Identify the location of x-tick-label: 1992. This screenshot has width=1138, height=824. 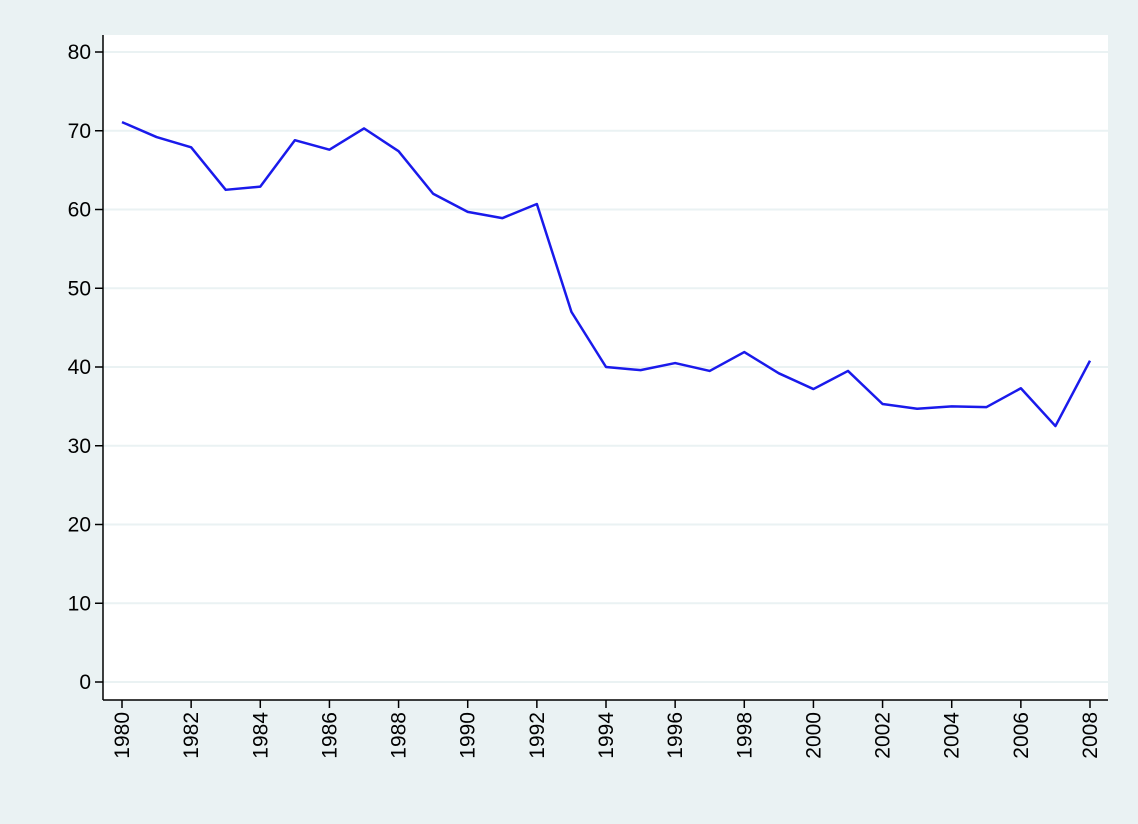
(537, 735).